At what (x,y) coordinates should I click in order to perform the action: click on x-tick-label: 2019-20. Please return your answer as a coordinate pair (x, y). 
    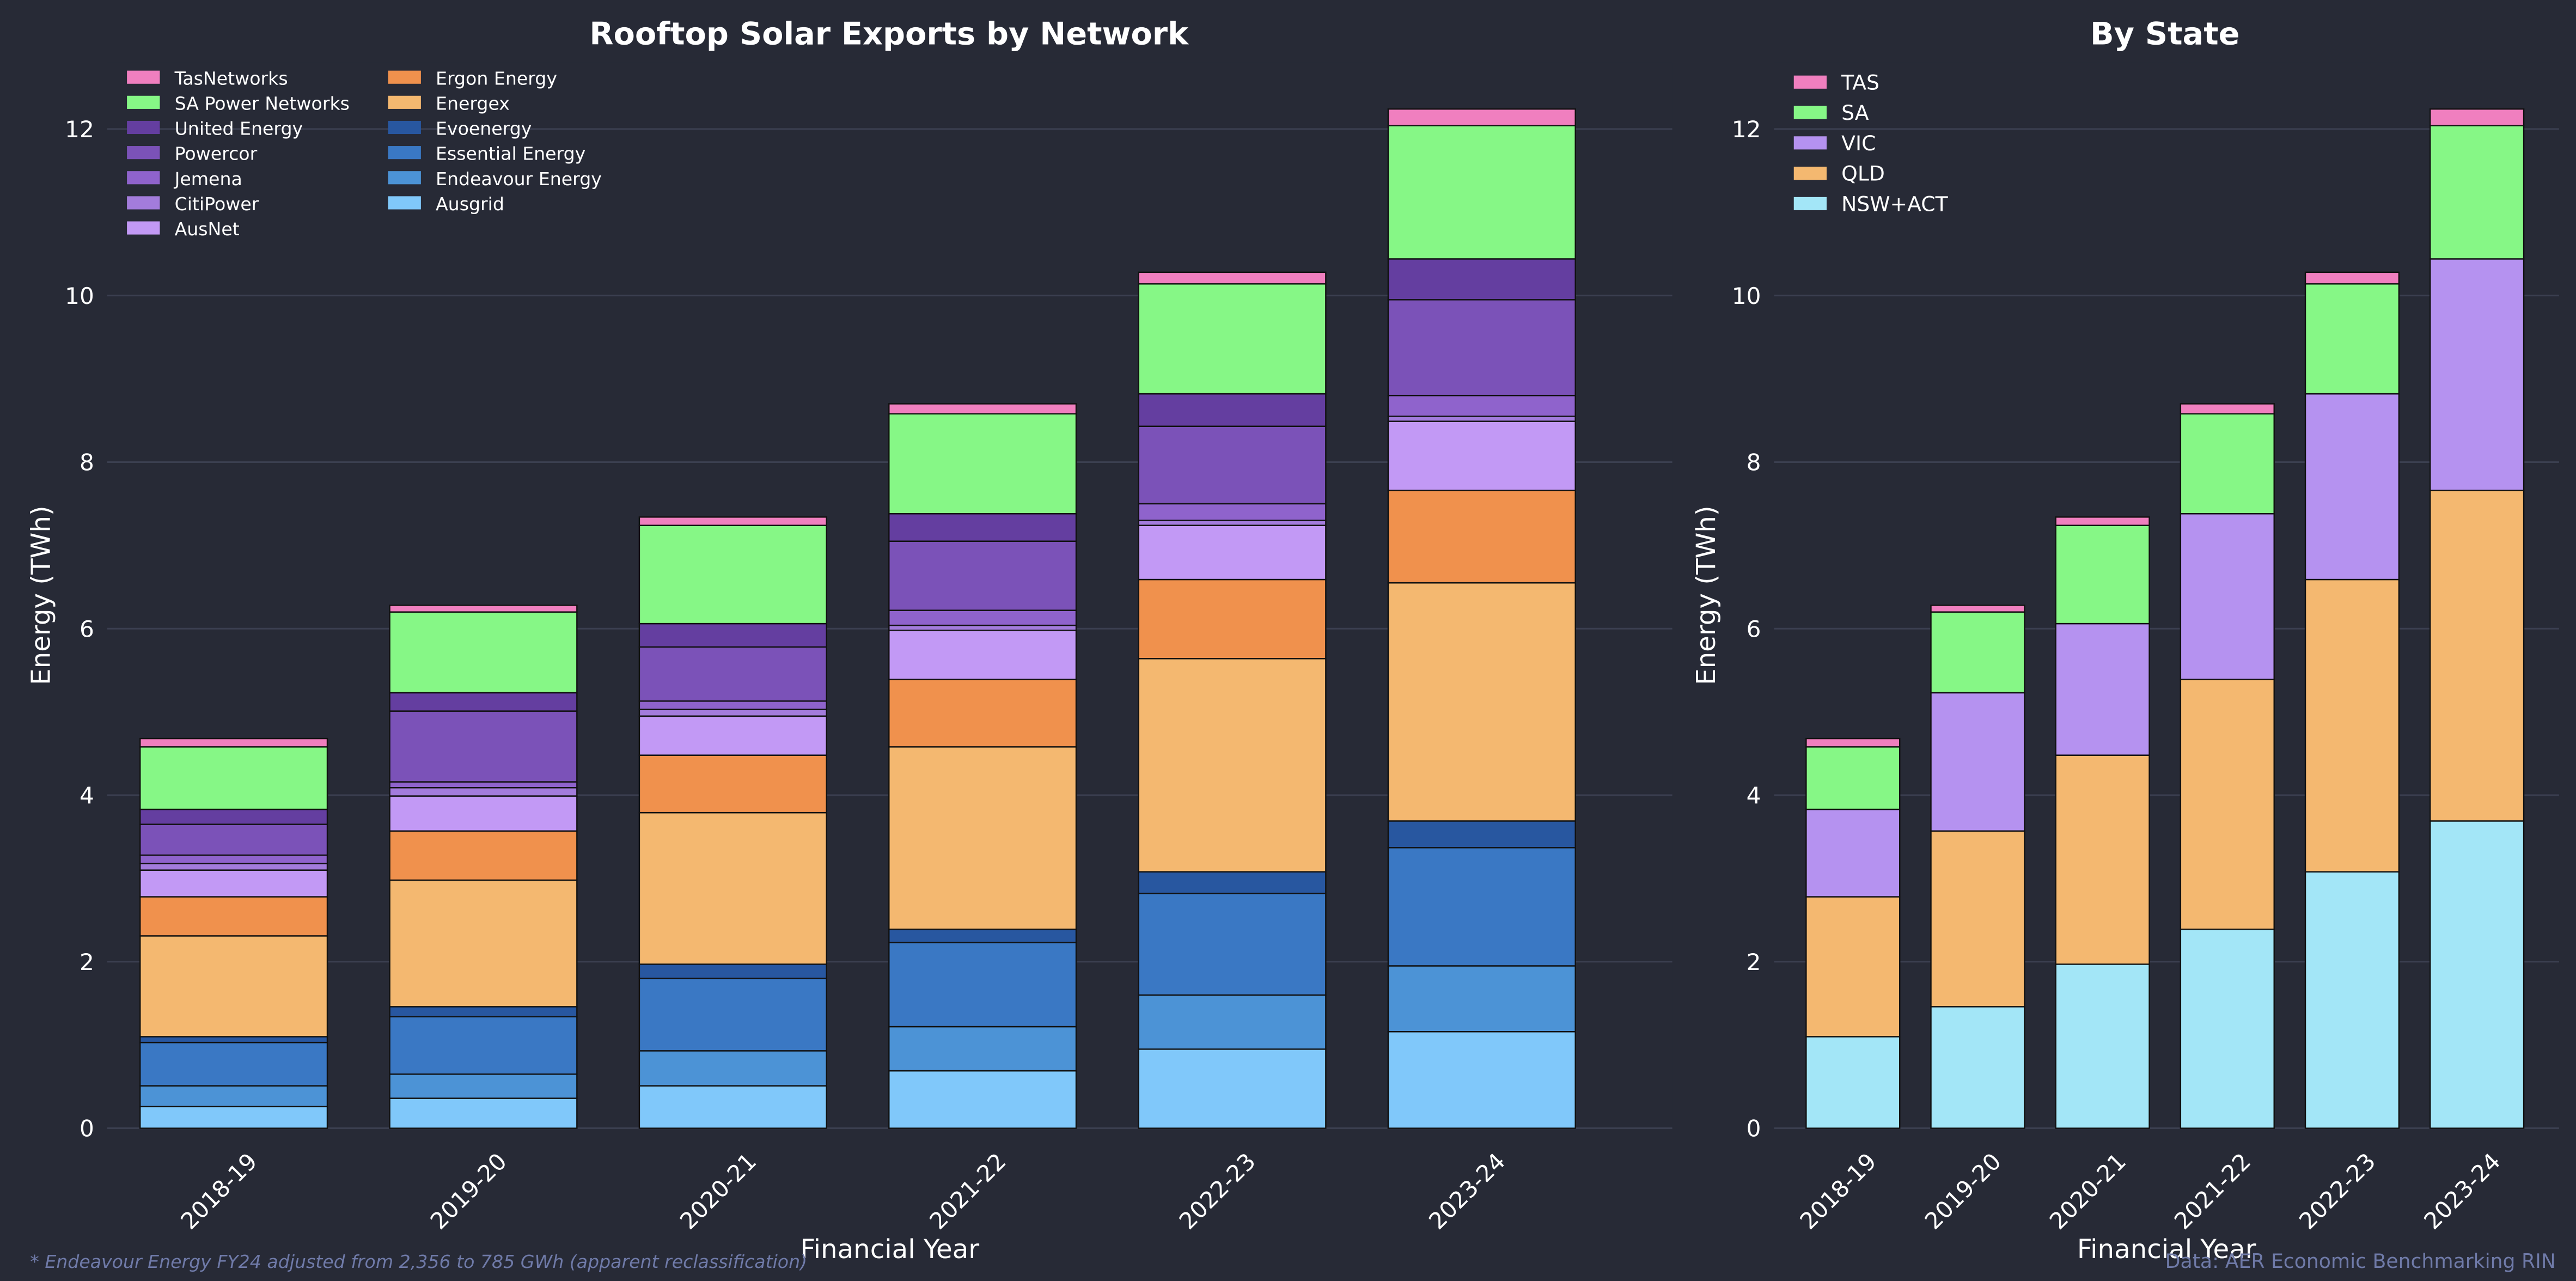
    Looking at the image, I should click on (468, 1191).